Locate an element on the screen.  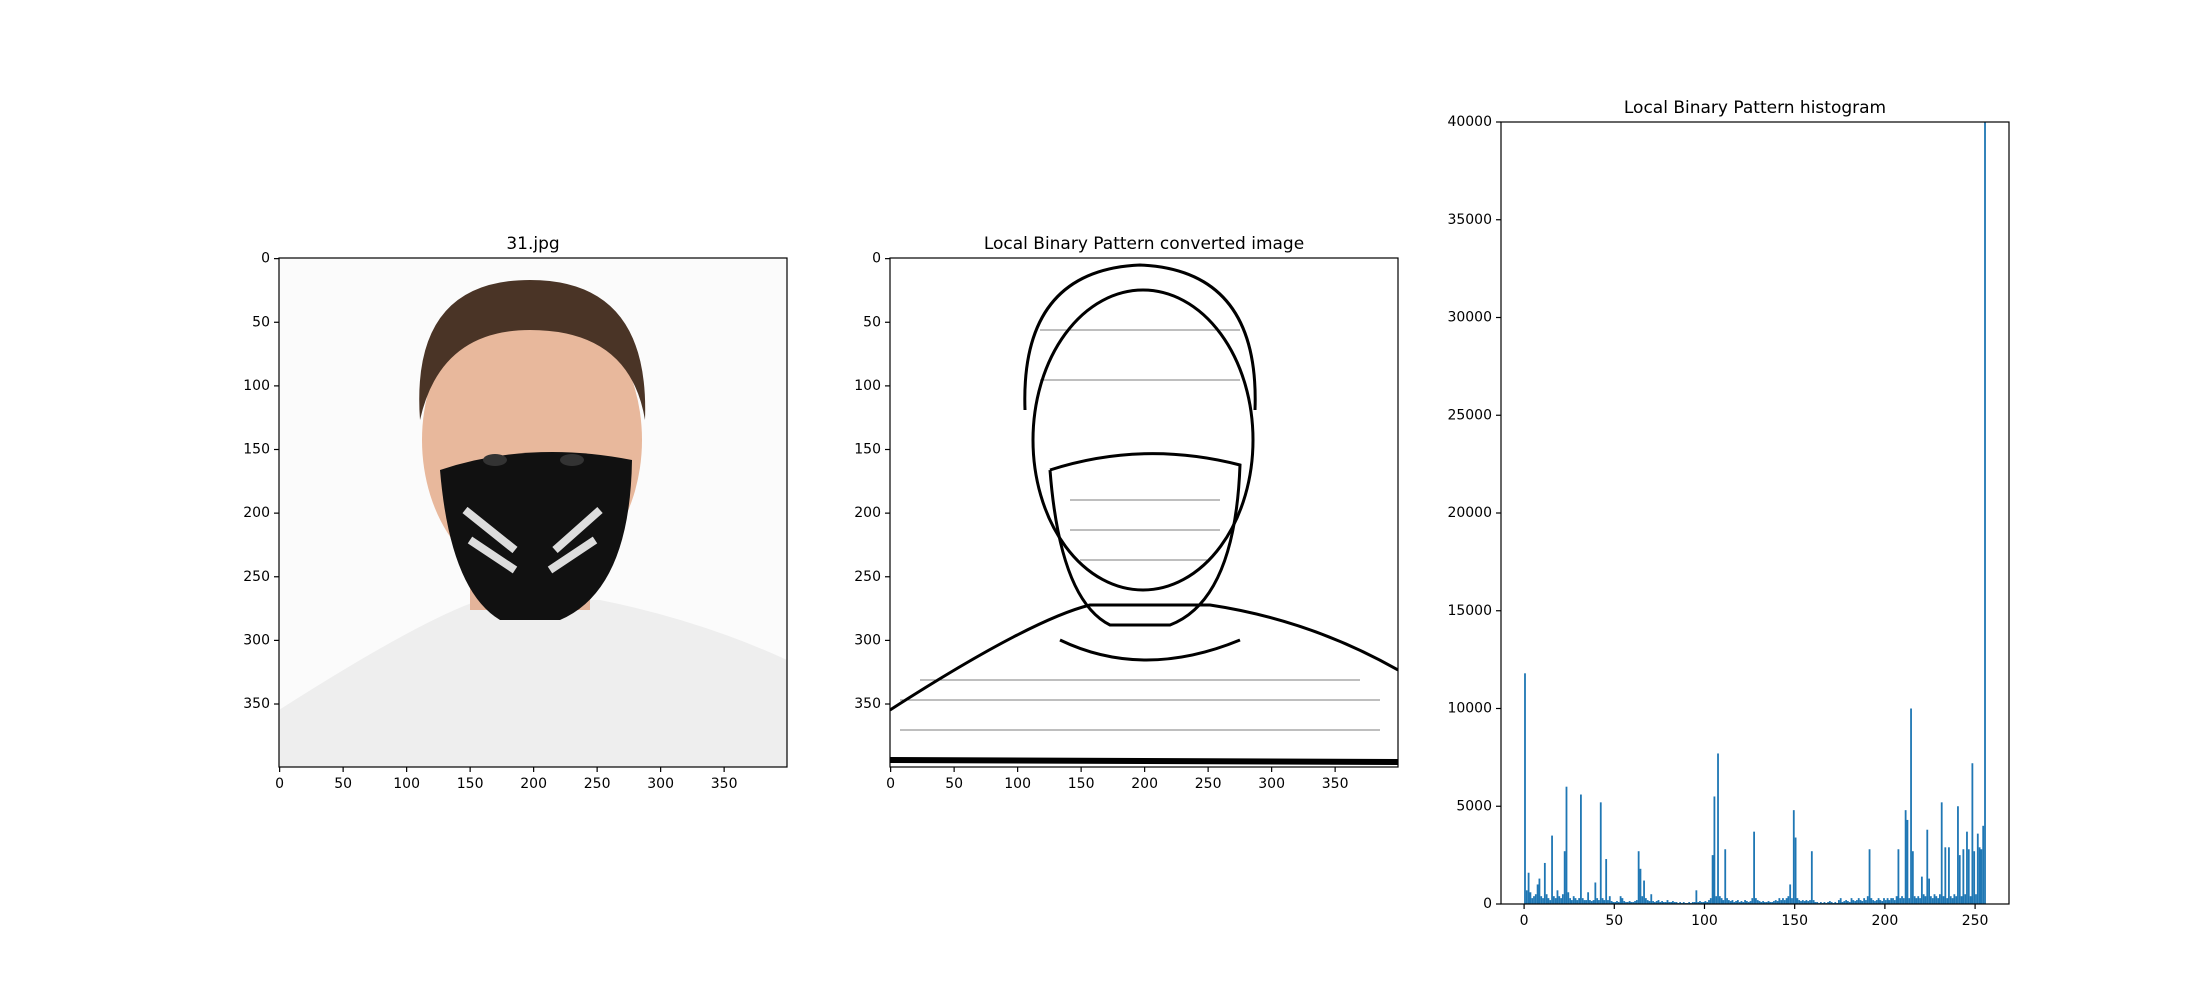
lbp-image is located at coordinates (1144, 512).